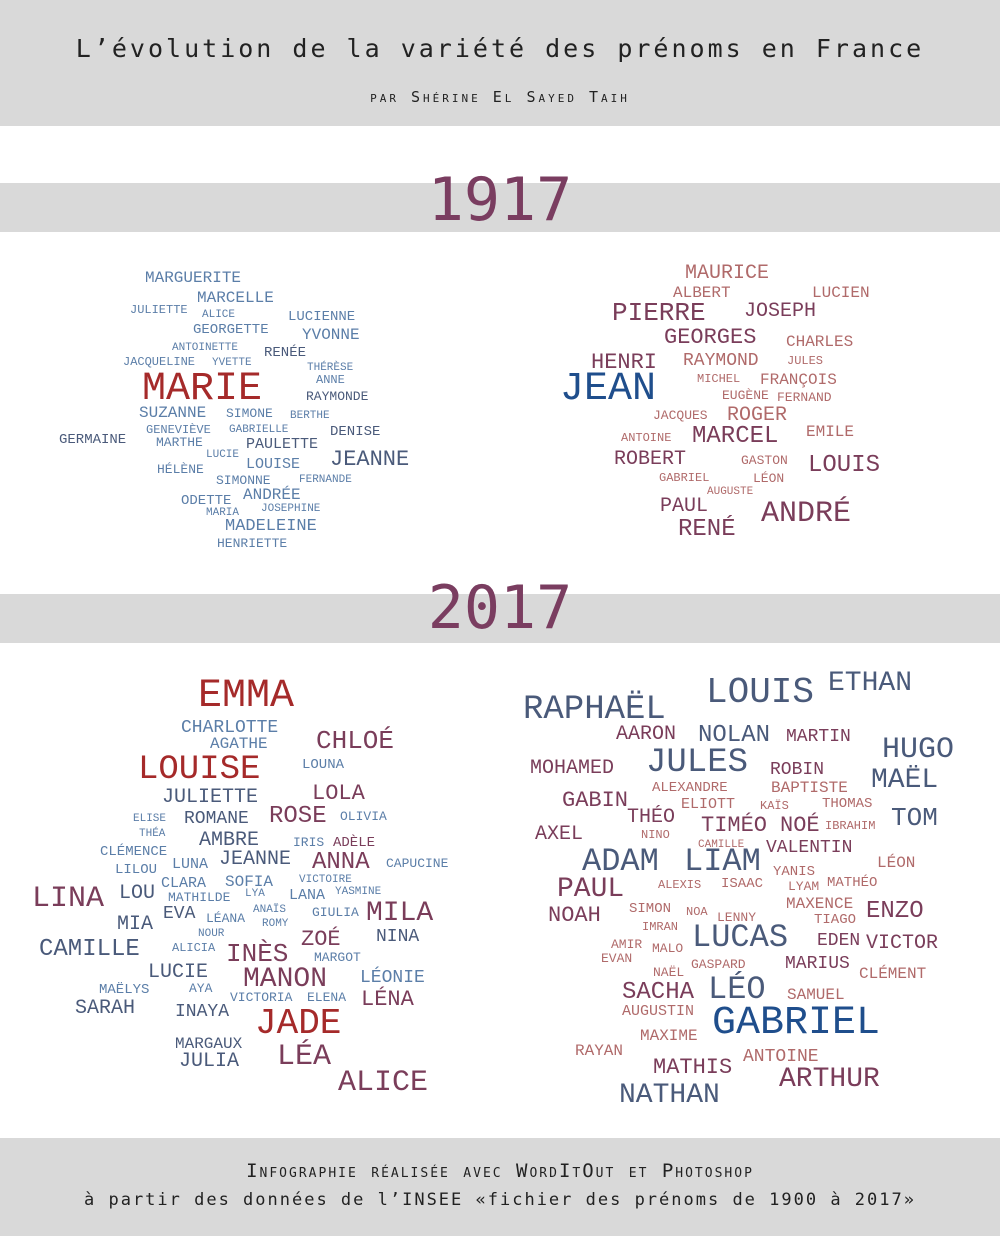  Describe the element at coordinates (358, 892) in the screenshot. I see `cloud-word: YASMINE` at that location.